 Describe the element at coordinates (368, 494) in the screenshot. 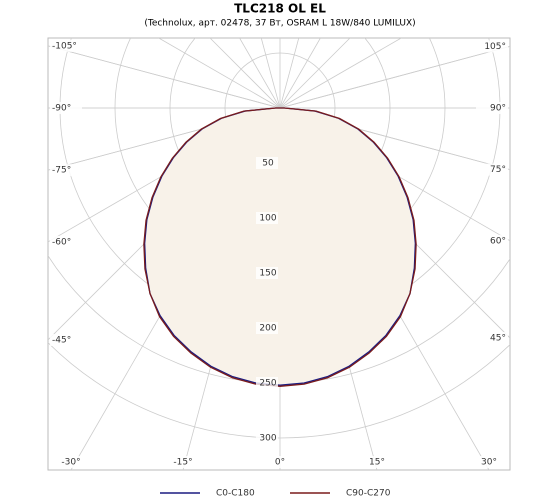

I see `legend-label: C90-C270` at that location.